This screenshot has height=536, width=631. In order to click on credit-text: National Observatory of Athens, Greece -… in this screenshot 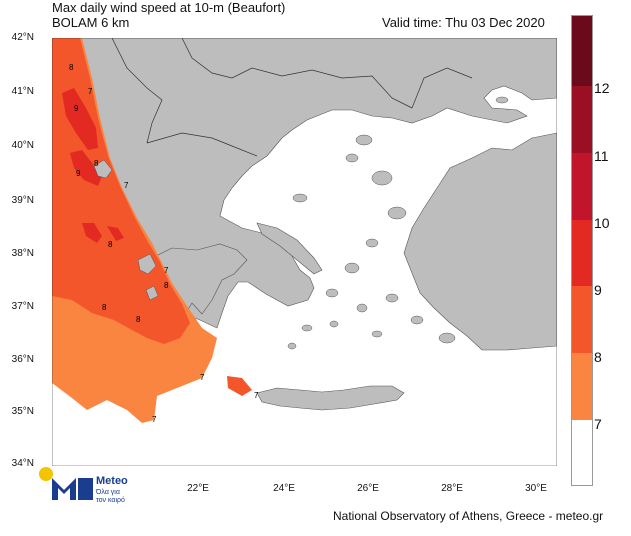, I will do `click(468, 516)`.